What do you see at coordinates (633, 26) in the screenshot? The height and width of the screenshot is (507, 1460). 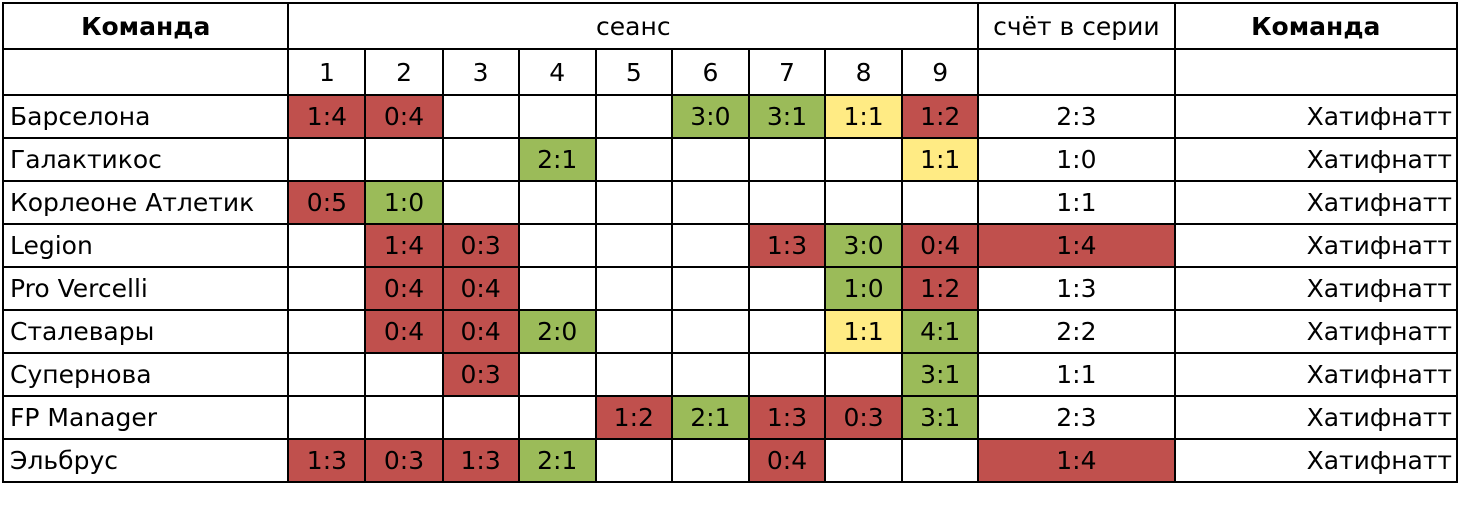 I see `session-header: сеанс` at bounding box center [633, 26].